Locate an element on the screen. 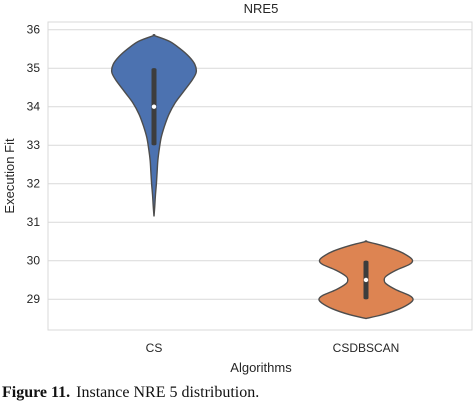 The image size is (474, 403). y-tick-label: 29 is located at coordinates (34, 299).